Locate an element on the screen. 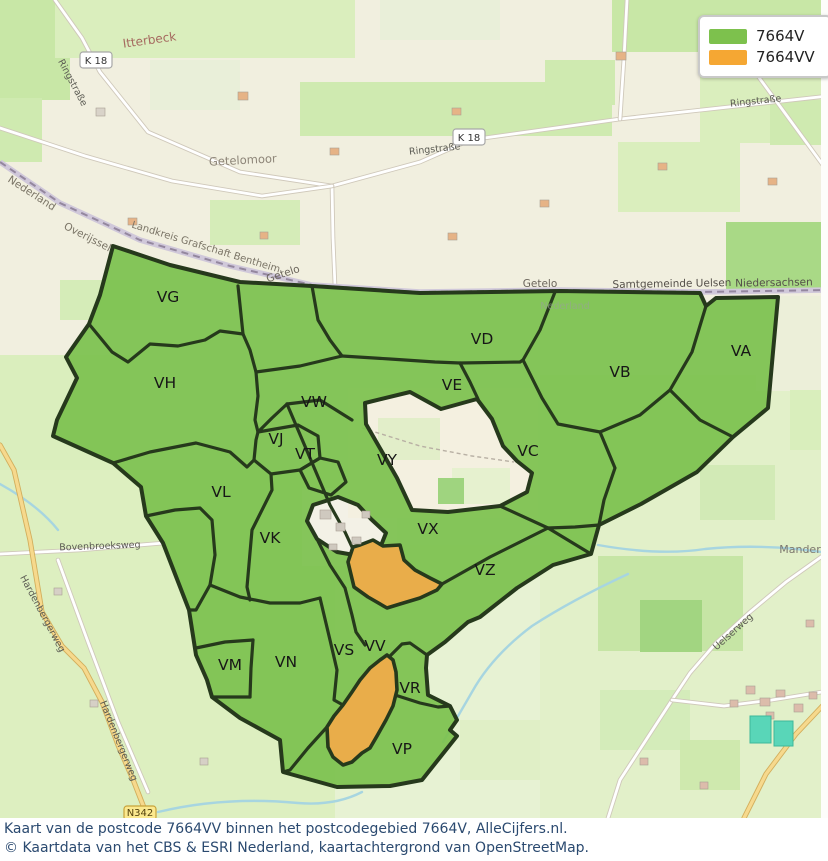 The width and height of the screenshot is (828, 861). region-label-VP: VP is located at coordinates (402, 749).